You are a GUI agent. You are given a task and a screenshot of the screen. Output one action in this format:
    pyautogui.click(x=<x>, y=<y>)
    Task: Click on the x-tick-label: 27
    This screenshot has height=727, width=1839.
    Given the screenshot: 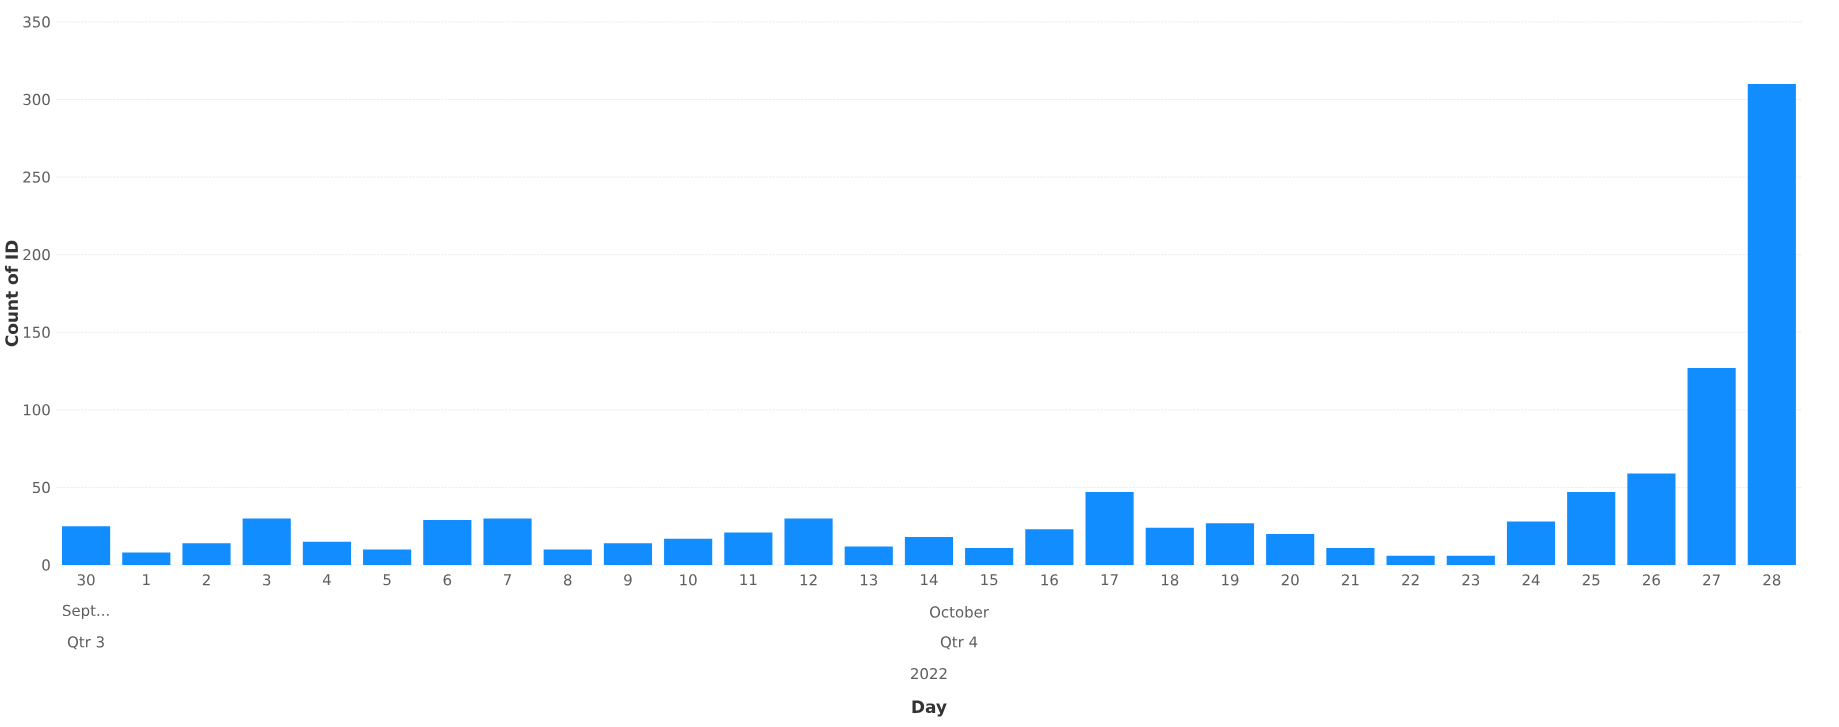 What is the action you would take?
    pyautogui.click(x=1711, y=579)
    